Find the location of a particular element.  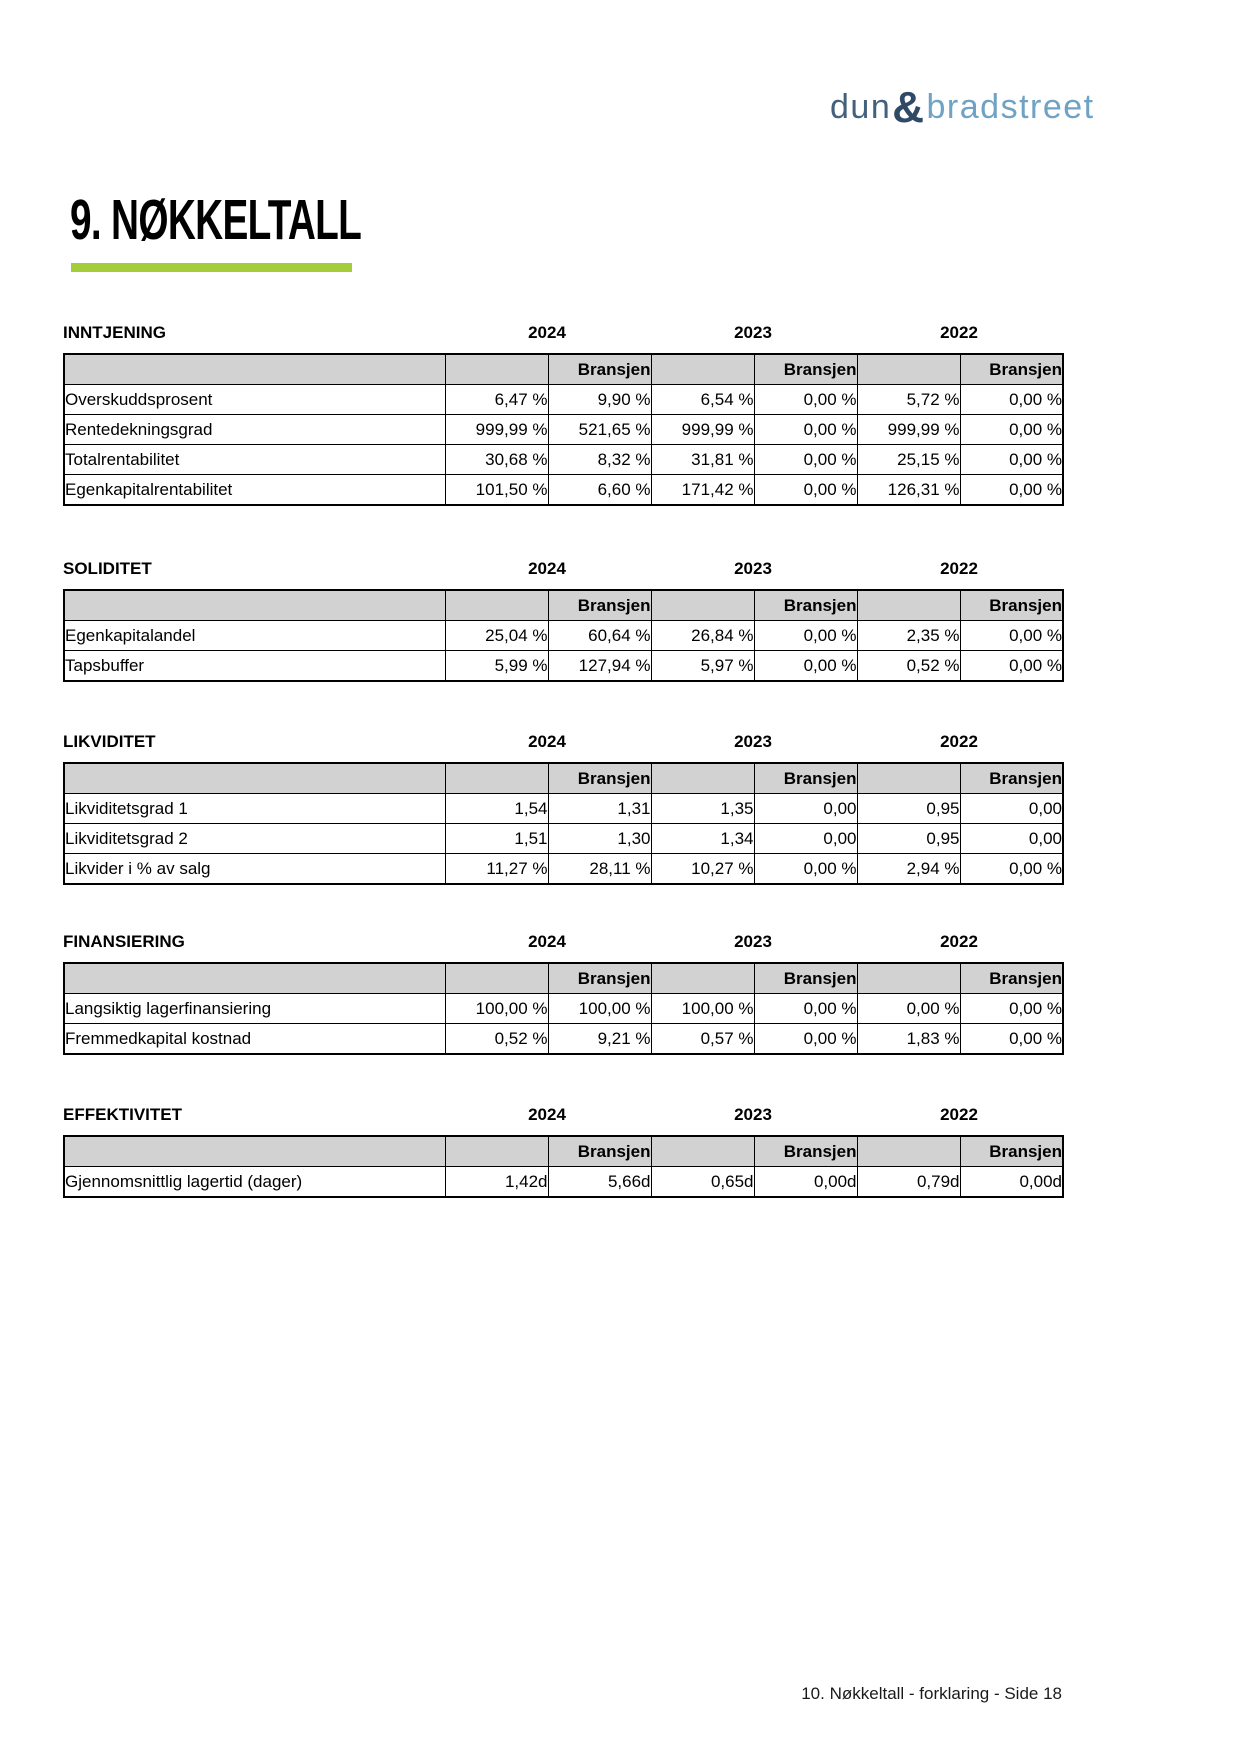

value-cell: 1,34 is located at coordinates (702, 838).